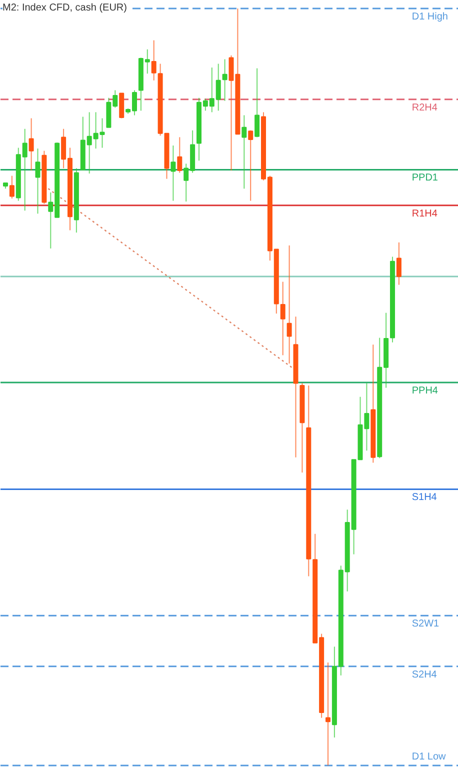 Image resolution: width=458 pixels, height=772 pixels. I want to click on ref-line-label: PPH4, so click(425, 390).